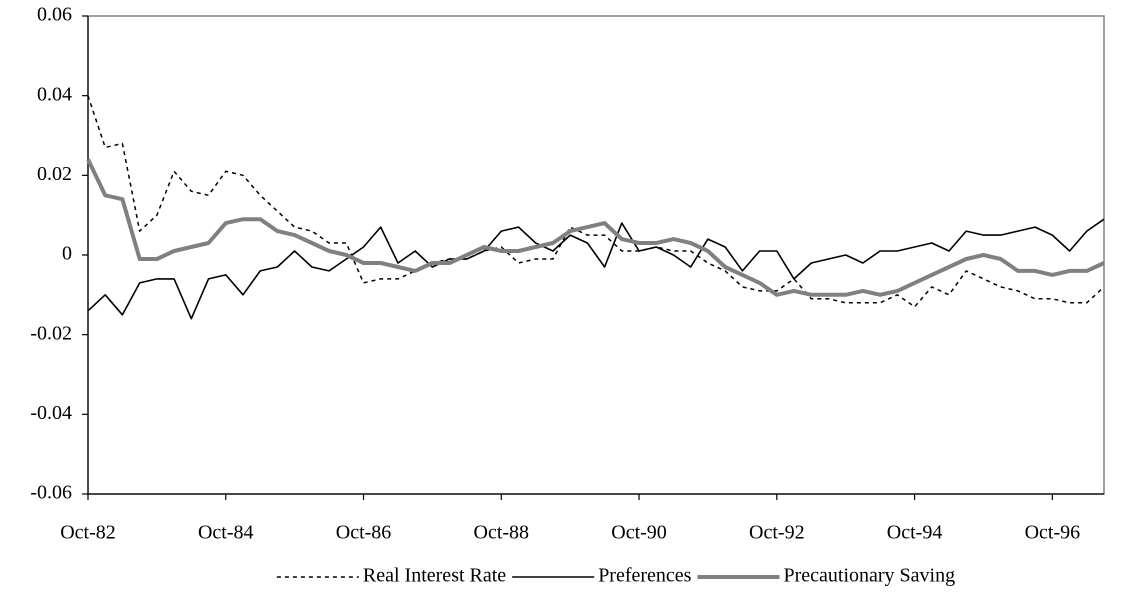 The width and height of the screenshot is (1132, 599). I want to click on x-tick-label: Oct-94, so click(915, 533).